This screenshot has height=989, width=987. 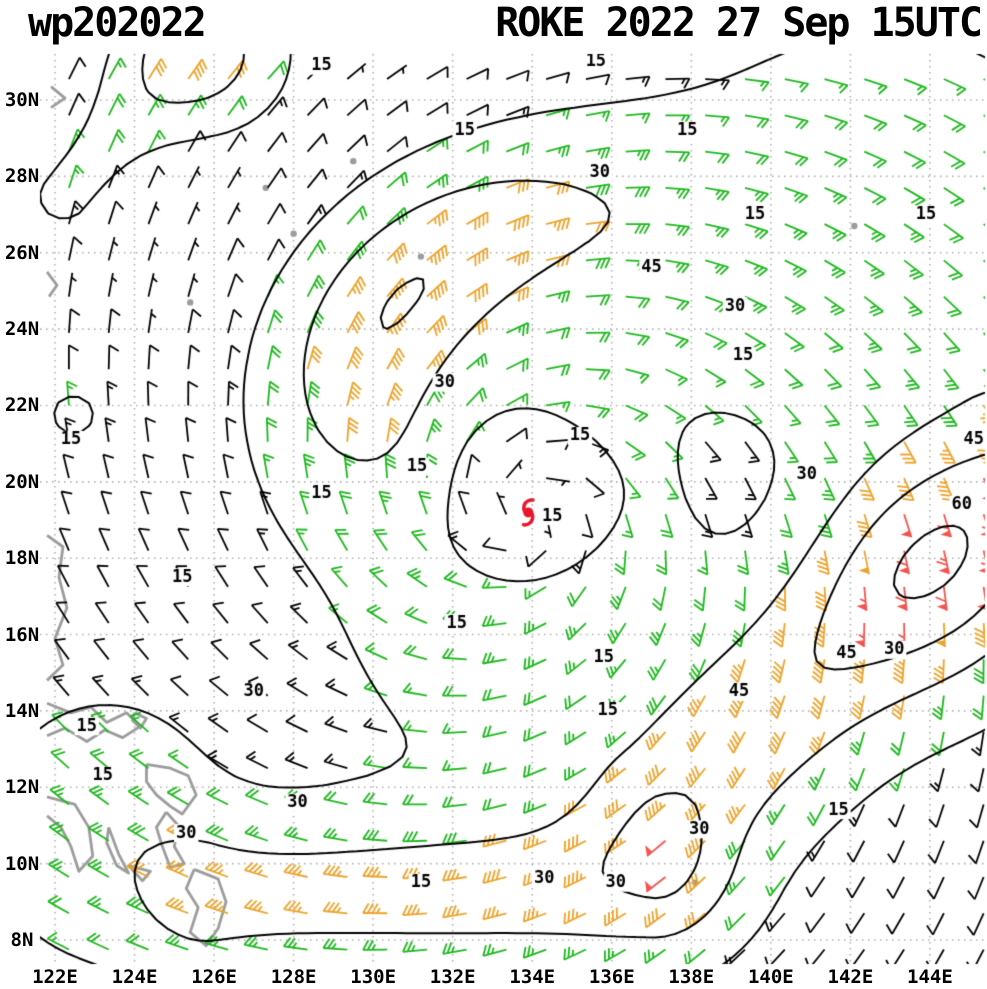 I want to click on title-bar: wp202022 ROKE 2022 27 Sep 15UTC, so click(x=493, y=26).